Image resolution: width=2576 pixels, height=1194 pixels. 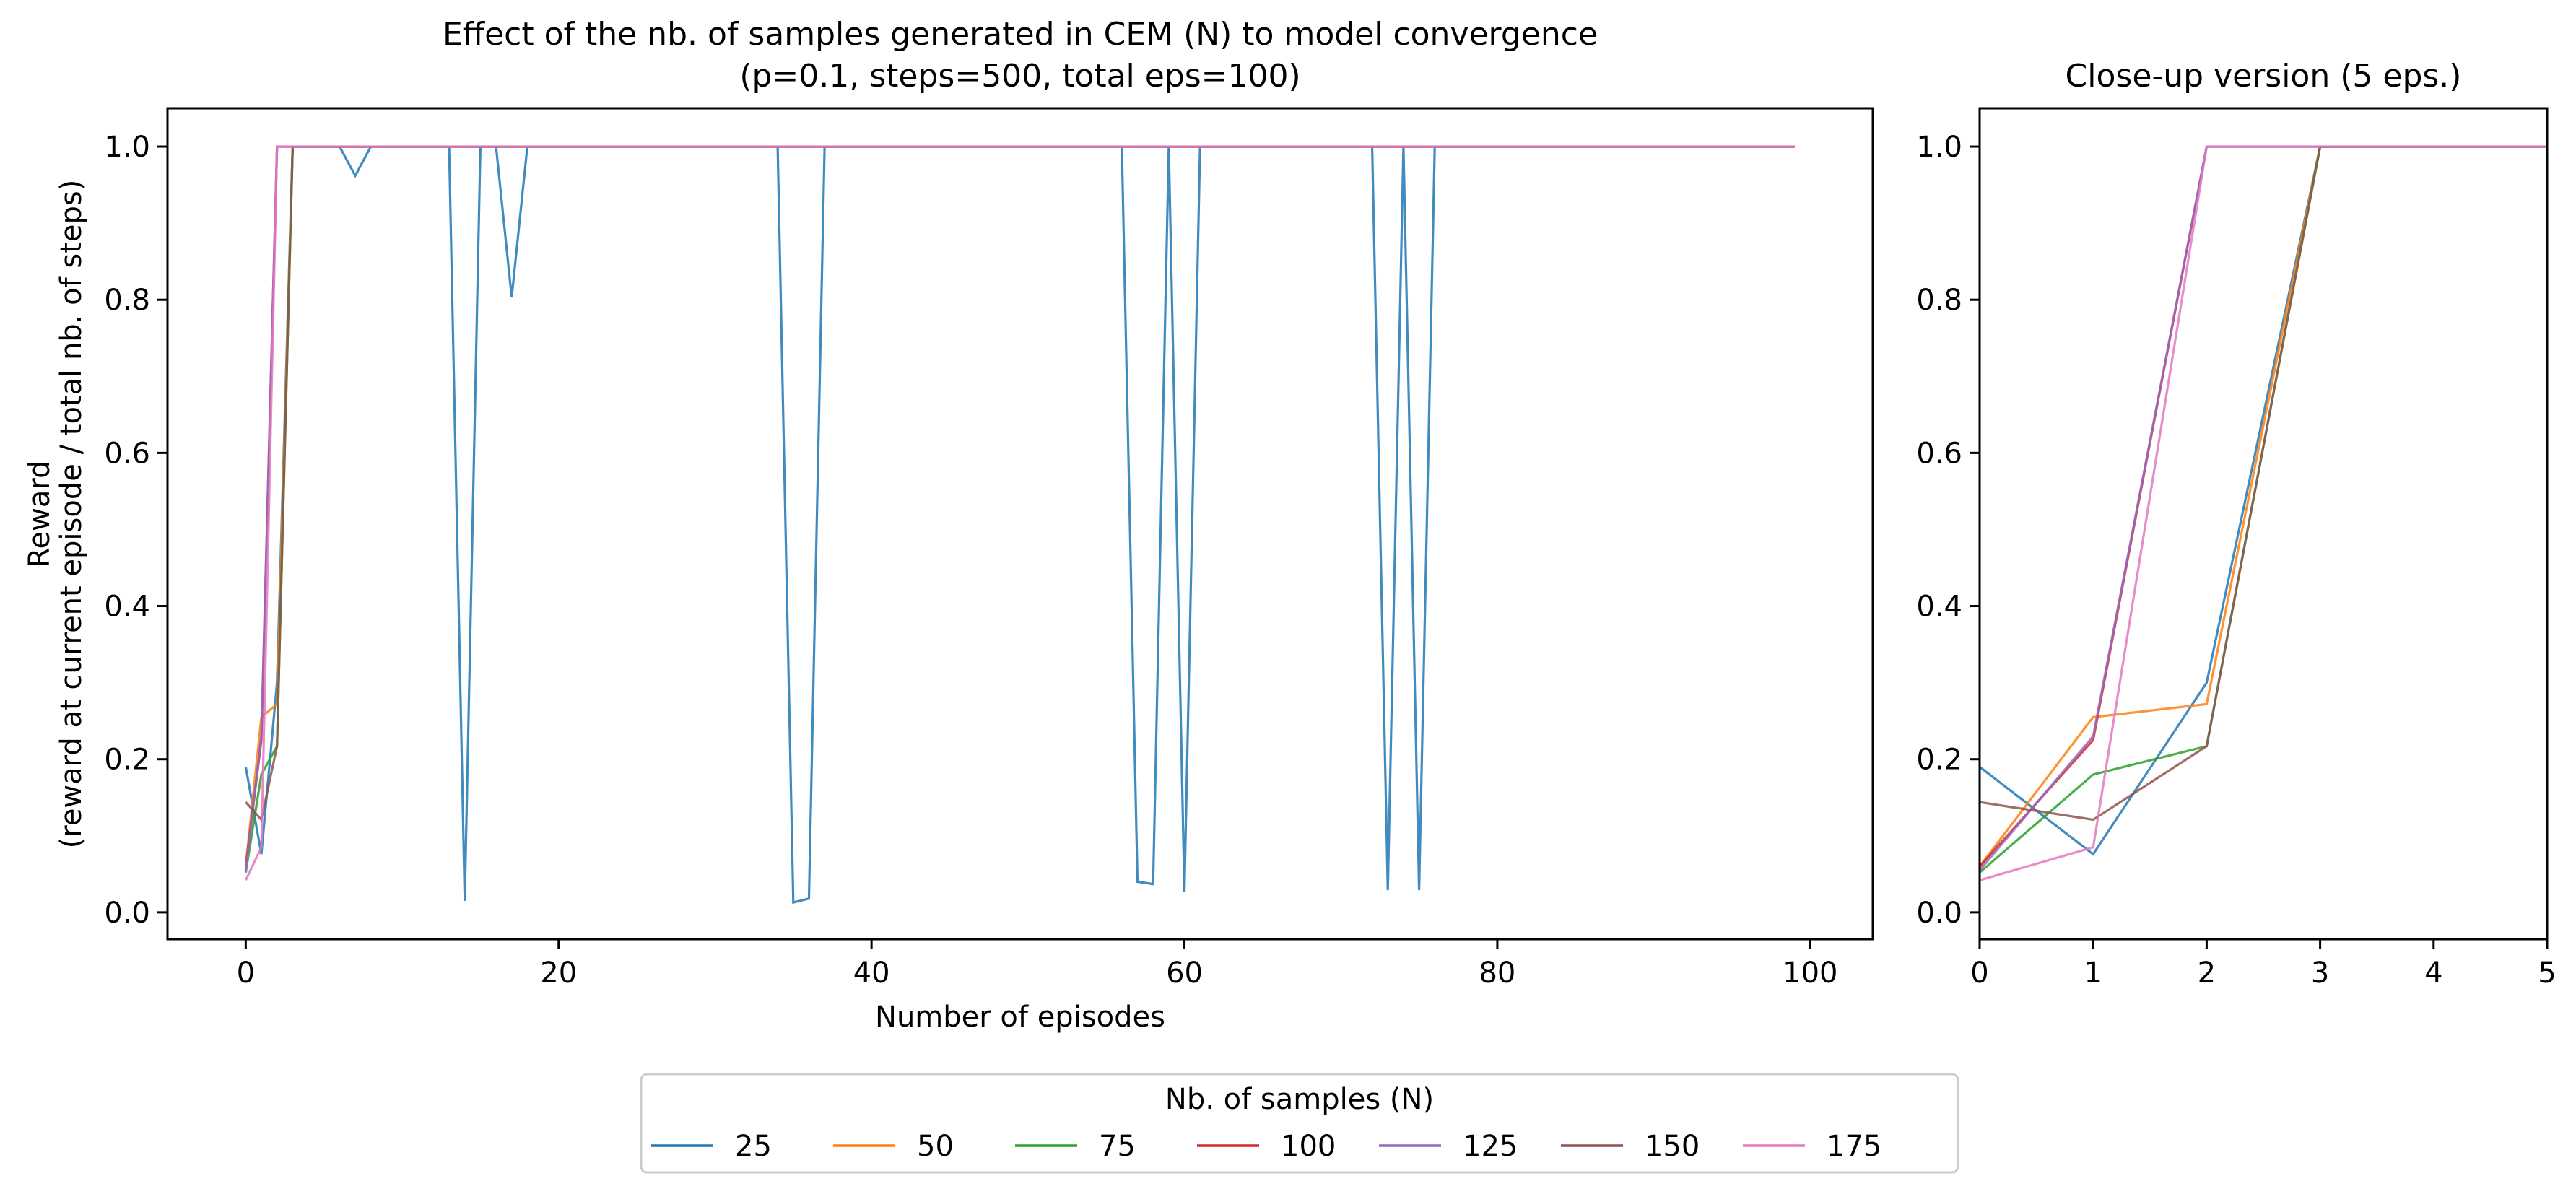 What do you see at coordinates (127, 147) in the screenshot?
I see `main-y-tick-label: 1.0` at bounding box center [127, 147].